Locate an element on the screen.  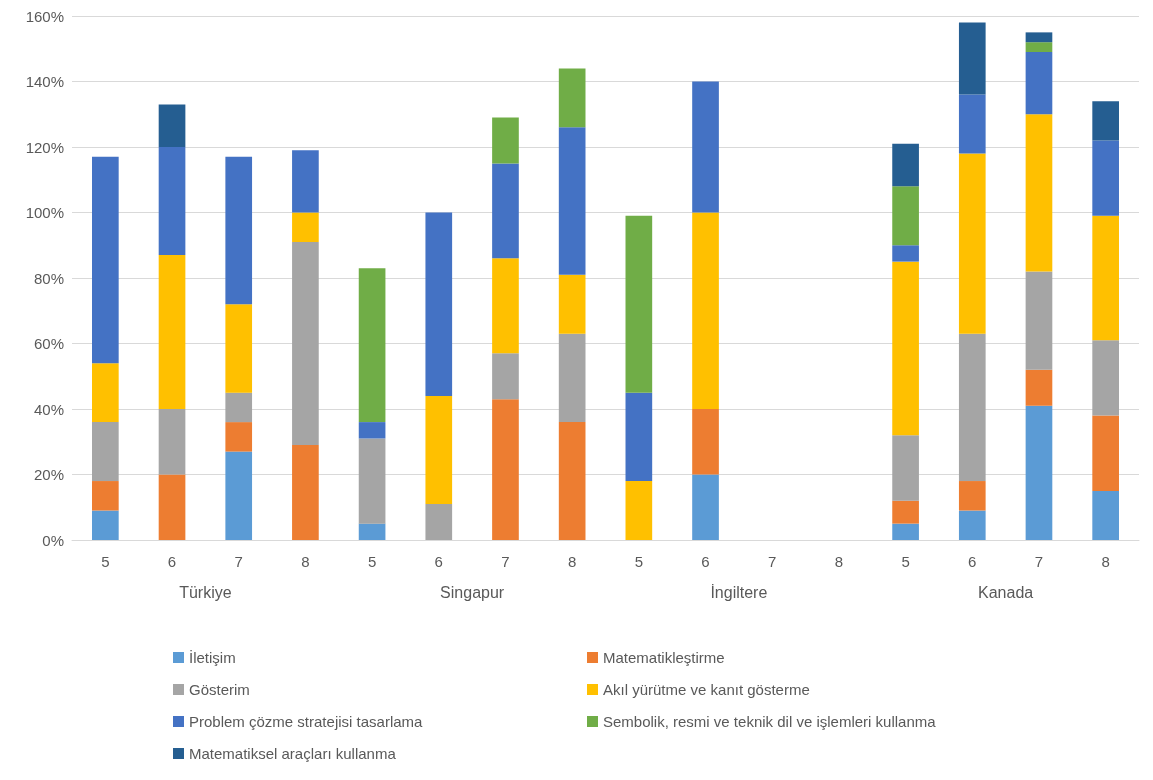
legend-label: Matematiksel araçları kullanma is located at coordinates (293, 753).